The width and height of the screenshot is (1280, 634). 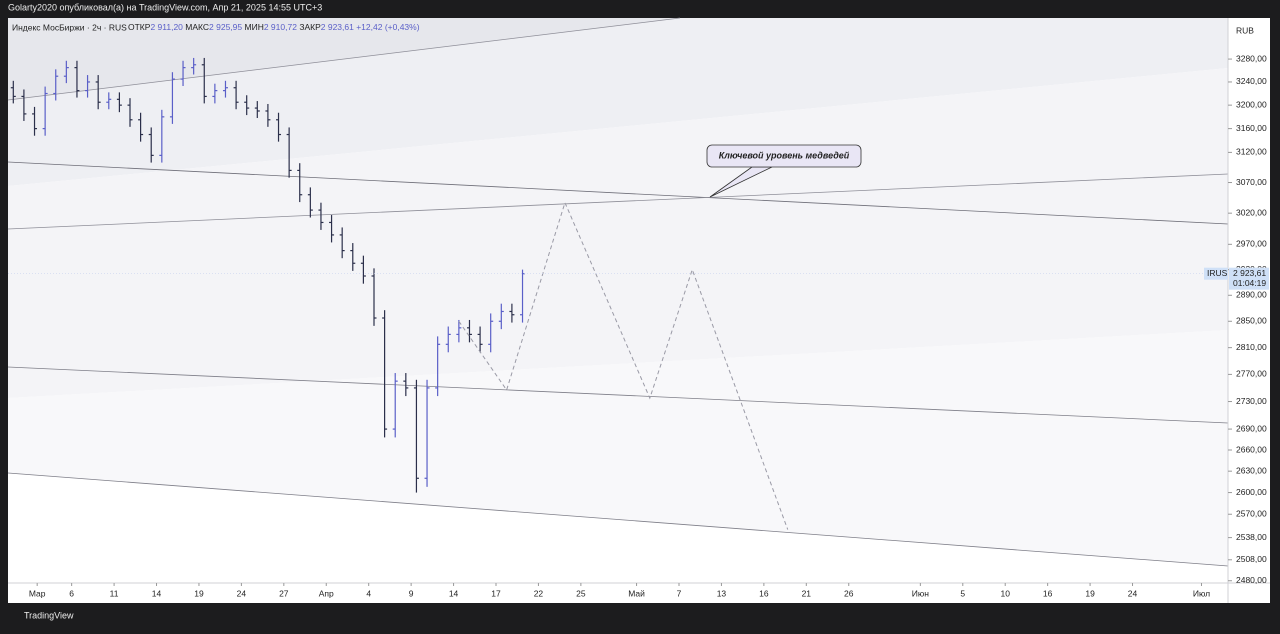 I want to click on x-tick-label: 22, so click(x=539, y=593).